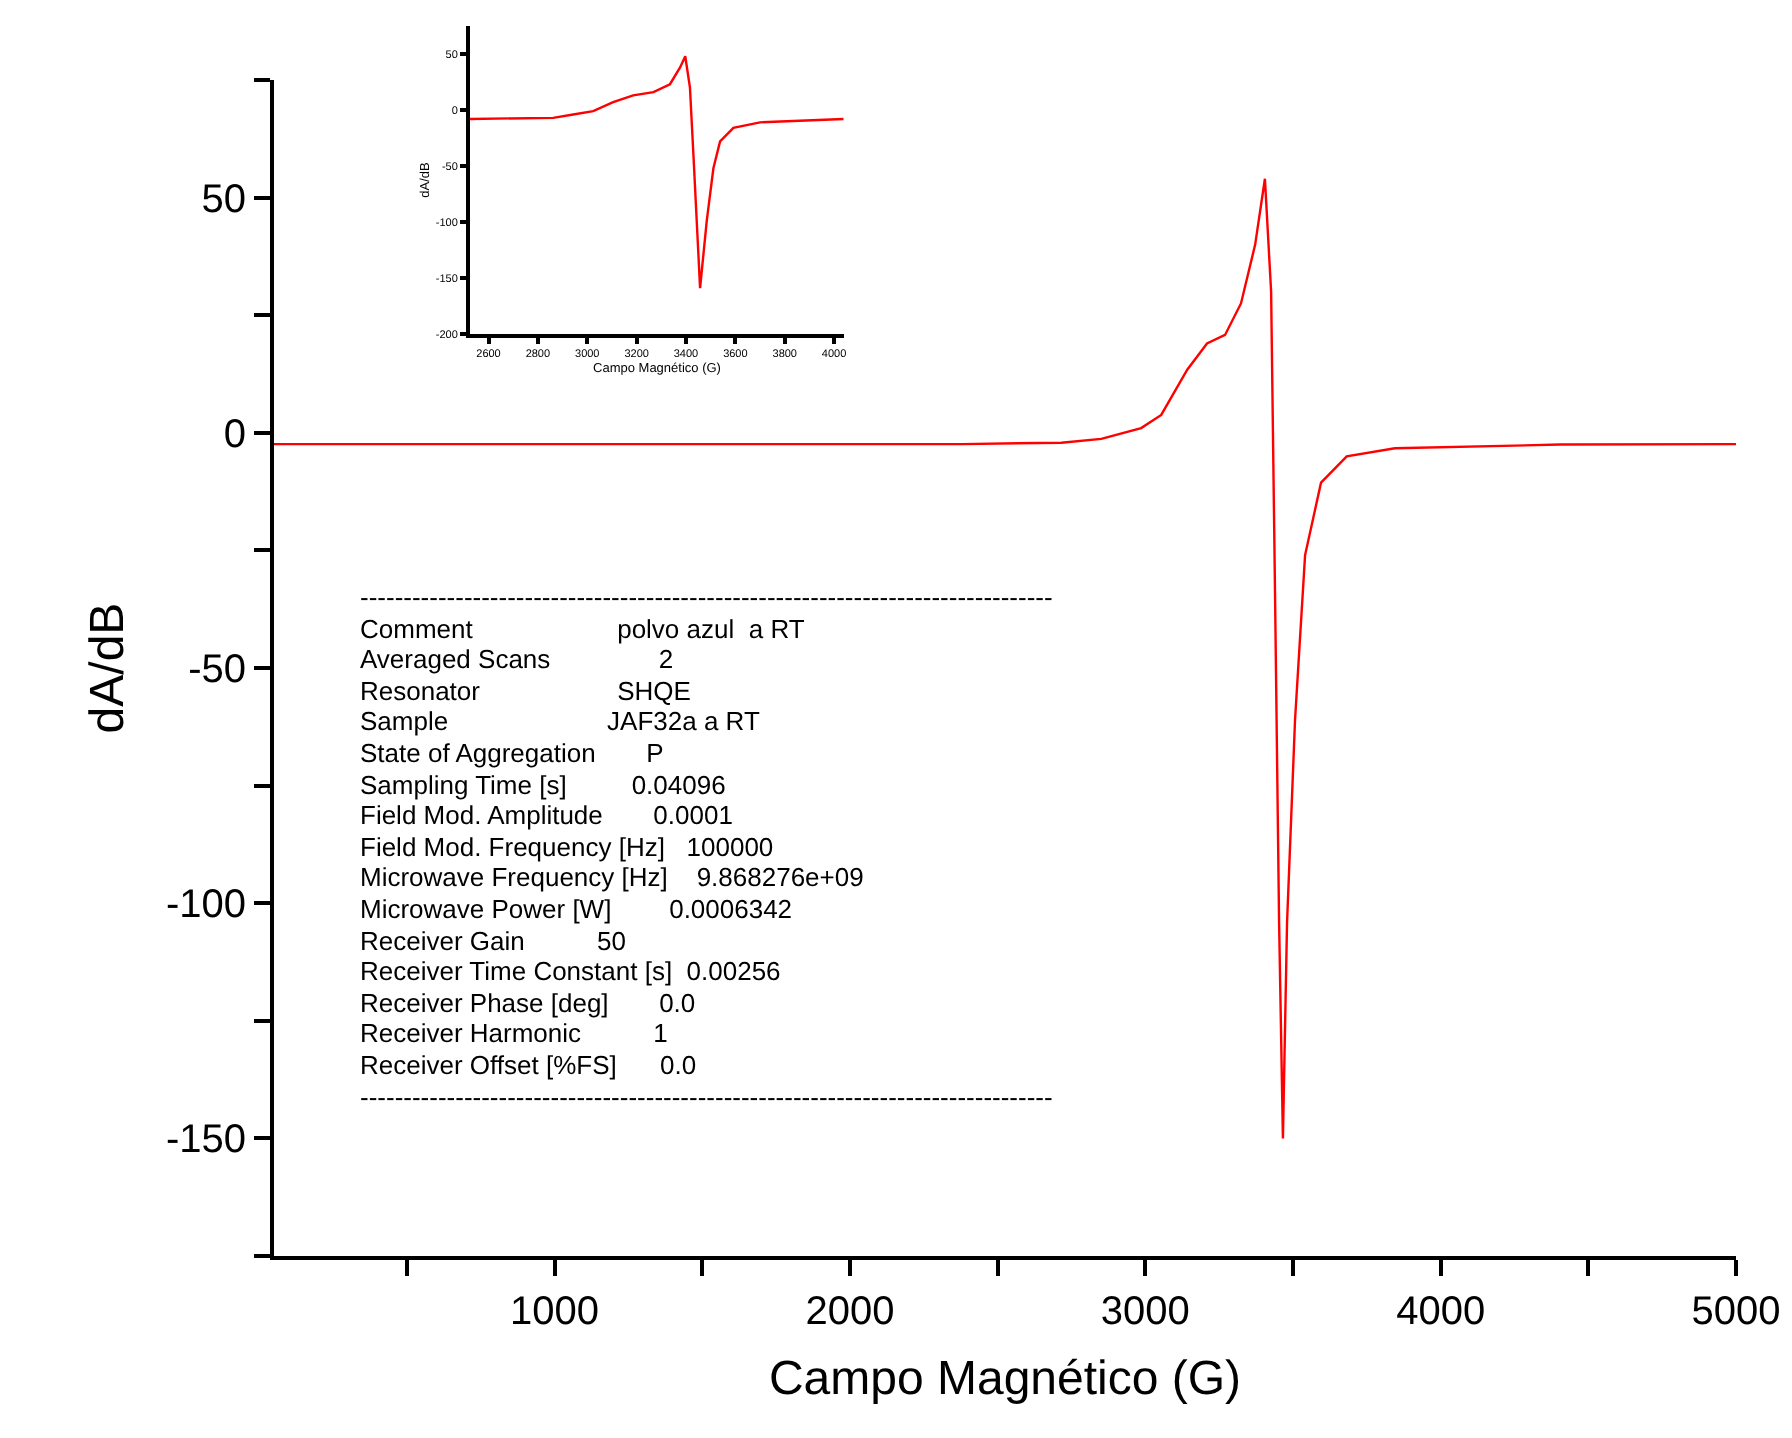  I want to click on annotation: Receiver Harmonic 1, so click(515, 1034).